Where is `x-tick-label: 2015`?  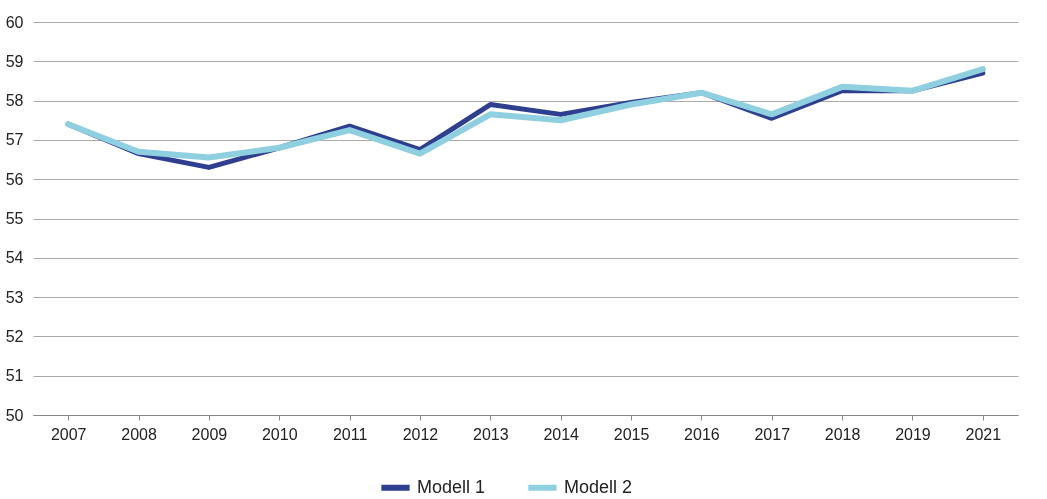 x-tick-label: 2015 is located at coordinates (631, 434).